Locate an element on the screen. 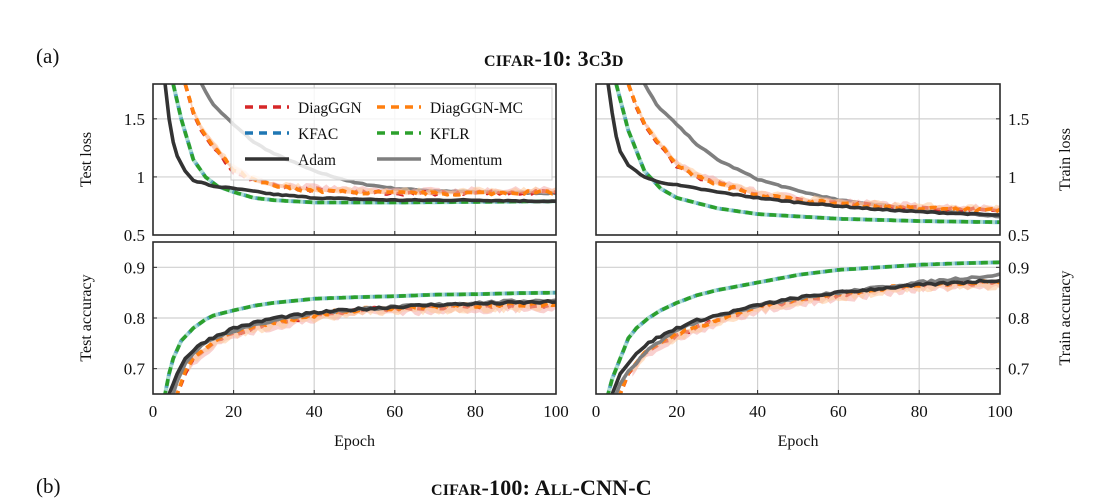  legend-label-diagggn-mc: DiagGGN-MC is located at coordinates (476, 108).